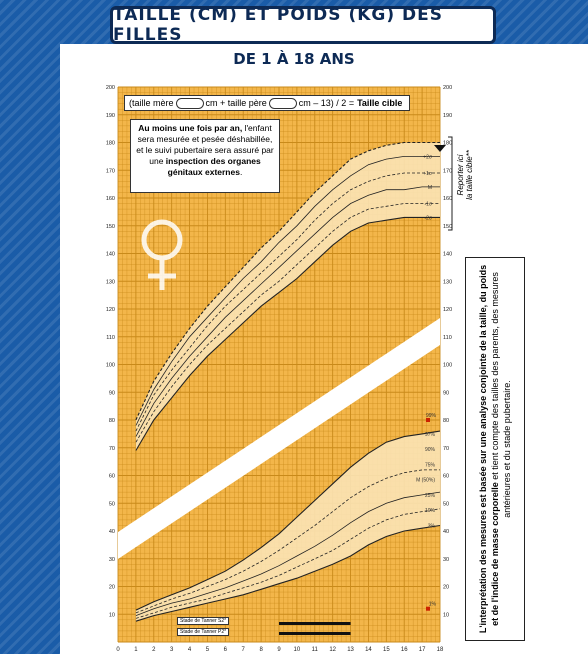  What do you see at coordinates (469, 175) in the screenshot?
I see `side-note-line-2: la taille cible**` at bounding box center [469, 175].